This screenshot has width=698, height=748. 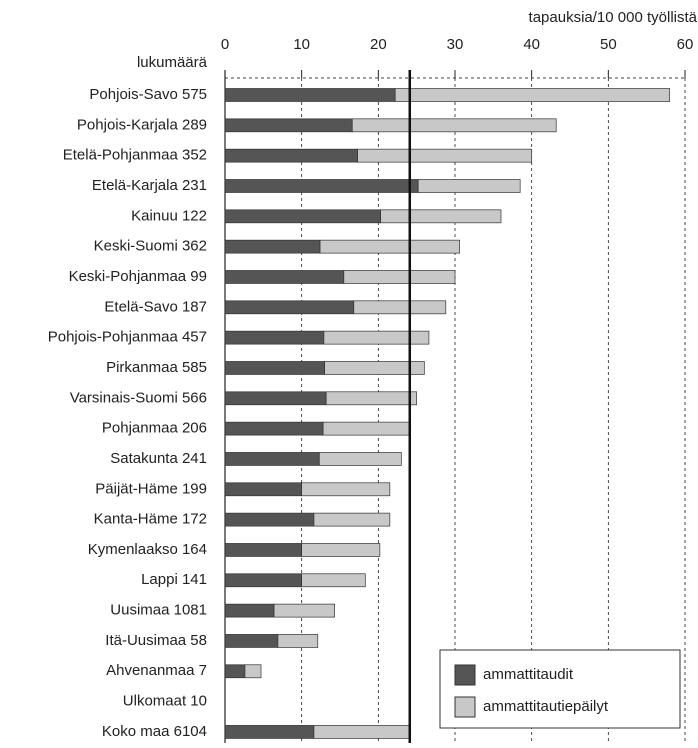 What do you see at coordinates (165, 701) in the screenshot?
I see `category-label: Ulkomaat 10` at bounding box center [165, 701].